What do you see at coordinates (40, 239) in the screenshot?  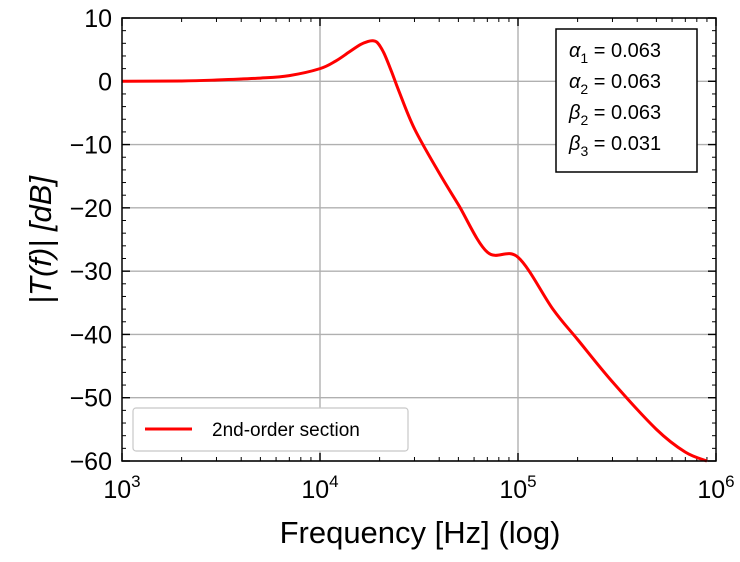 I see `y-axis-label: |T(f)| [dB]` at bounding box center [40, 239].